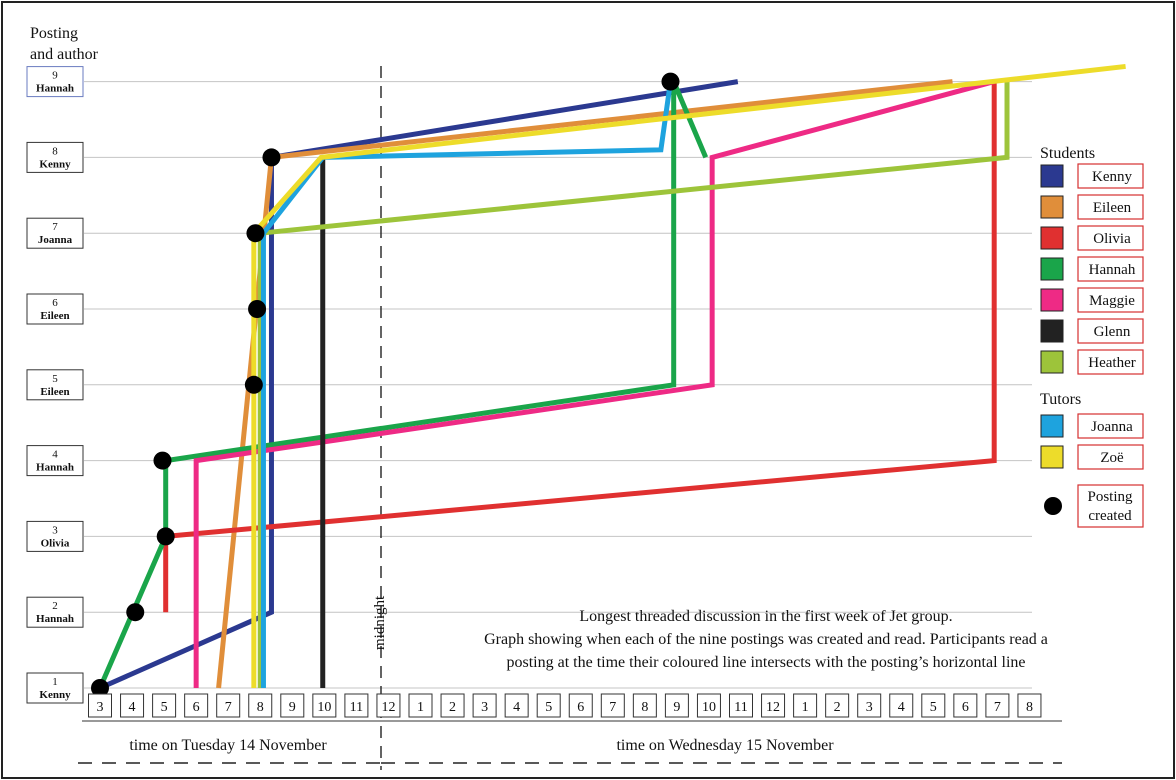 Image resolution: width=1176 pixels, height=780 pixels. What do you see at coordinates (1112, 239) in the screenshot?
I see `legend-name: Olivia` at bounding box center [1112, 239].